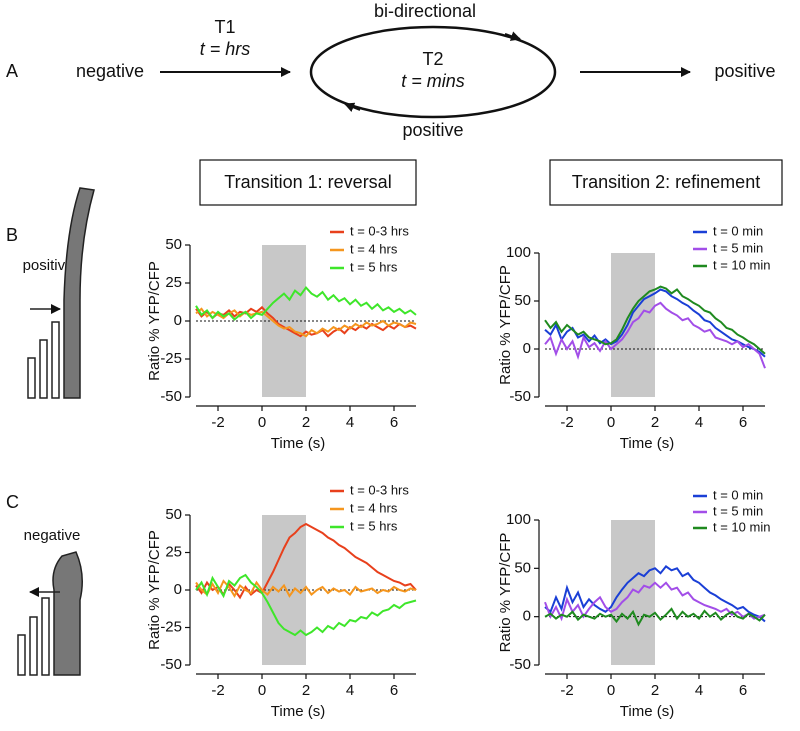 This screenshot has width=800, height=731. I want to click on state-label: positive, so click(744, 71).